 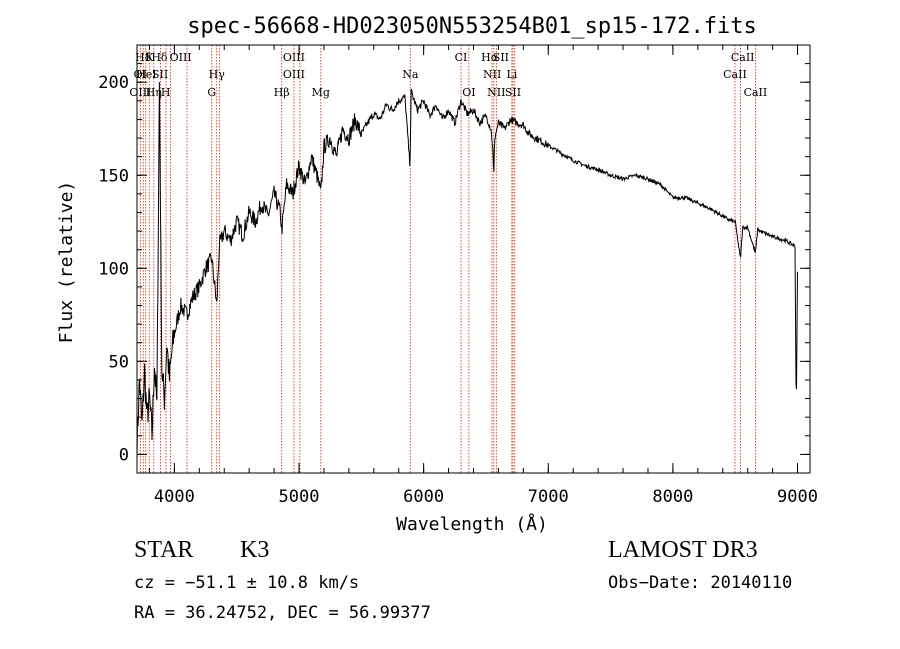 What do you see at coordinates (299, 497) in the screenshot?
I see `x-tick-label: 5000` at bounding box center [299, 497].